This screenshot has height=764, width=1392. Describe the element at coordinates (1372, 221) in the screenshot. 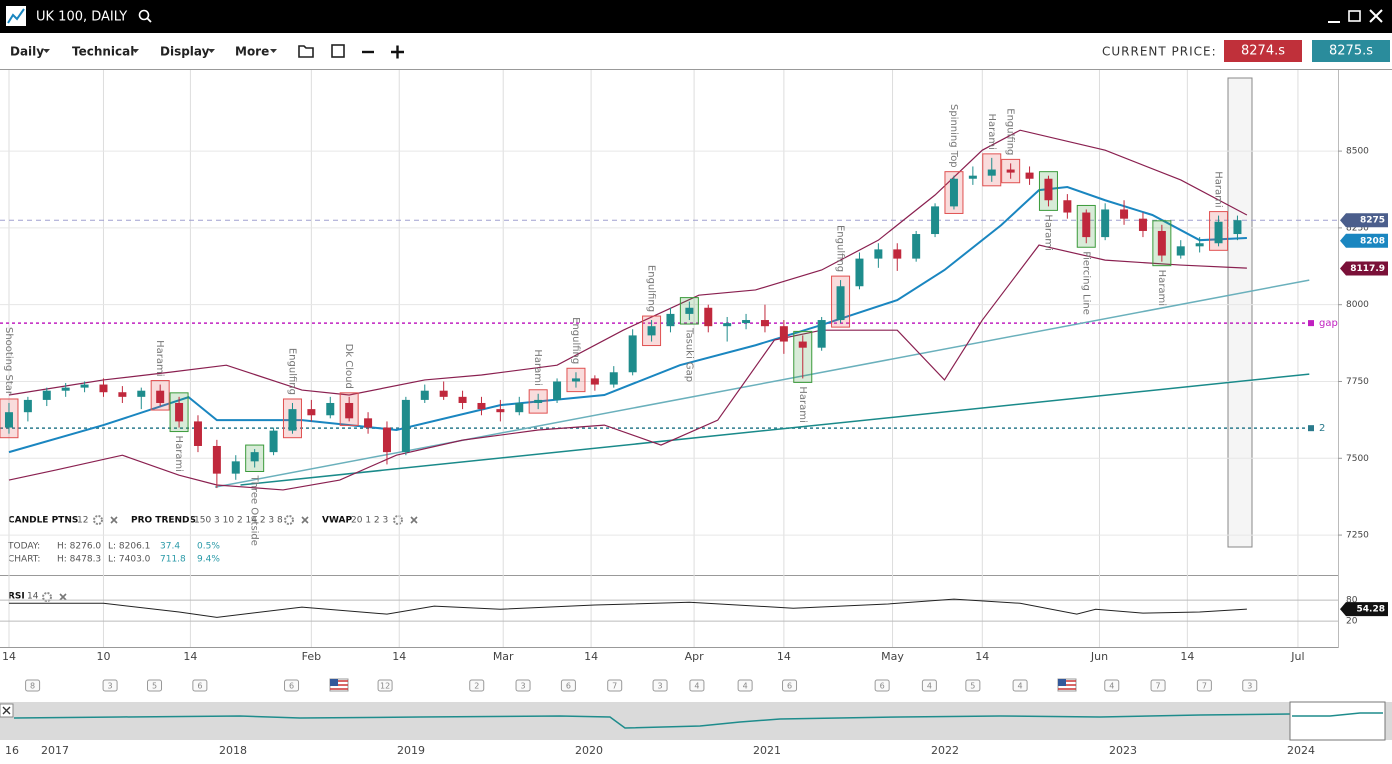

I see `price-tag-label: 8275` at that location.